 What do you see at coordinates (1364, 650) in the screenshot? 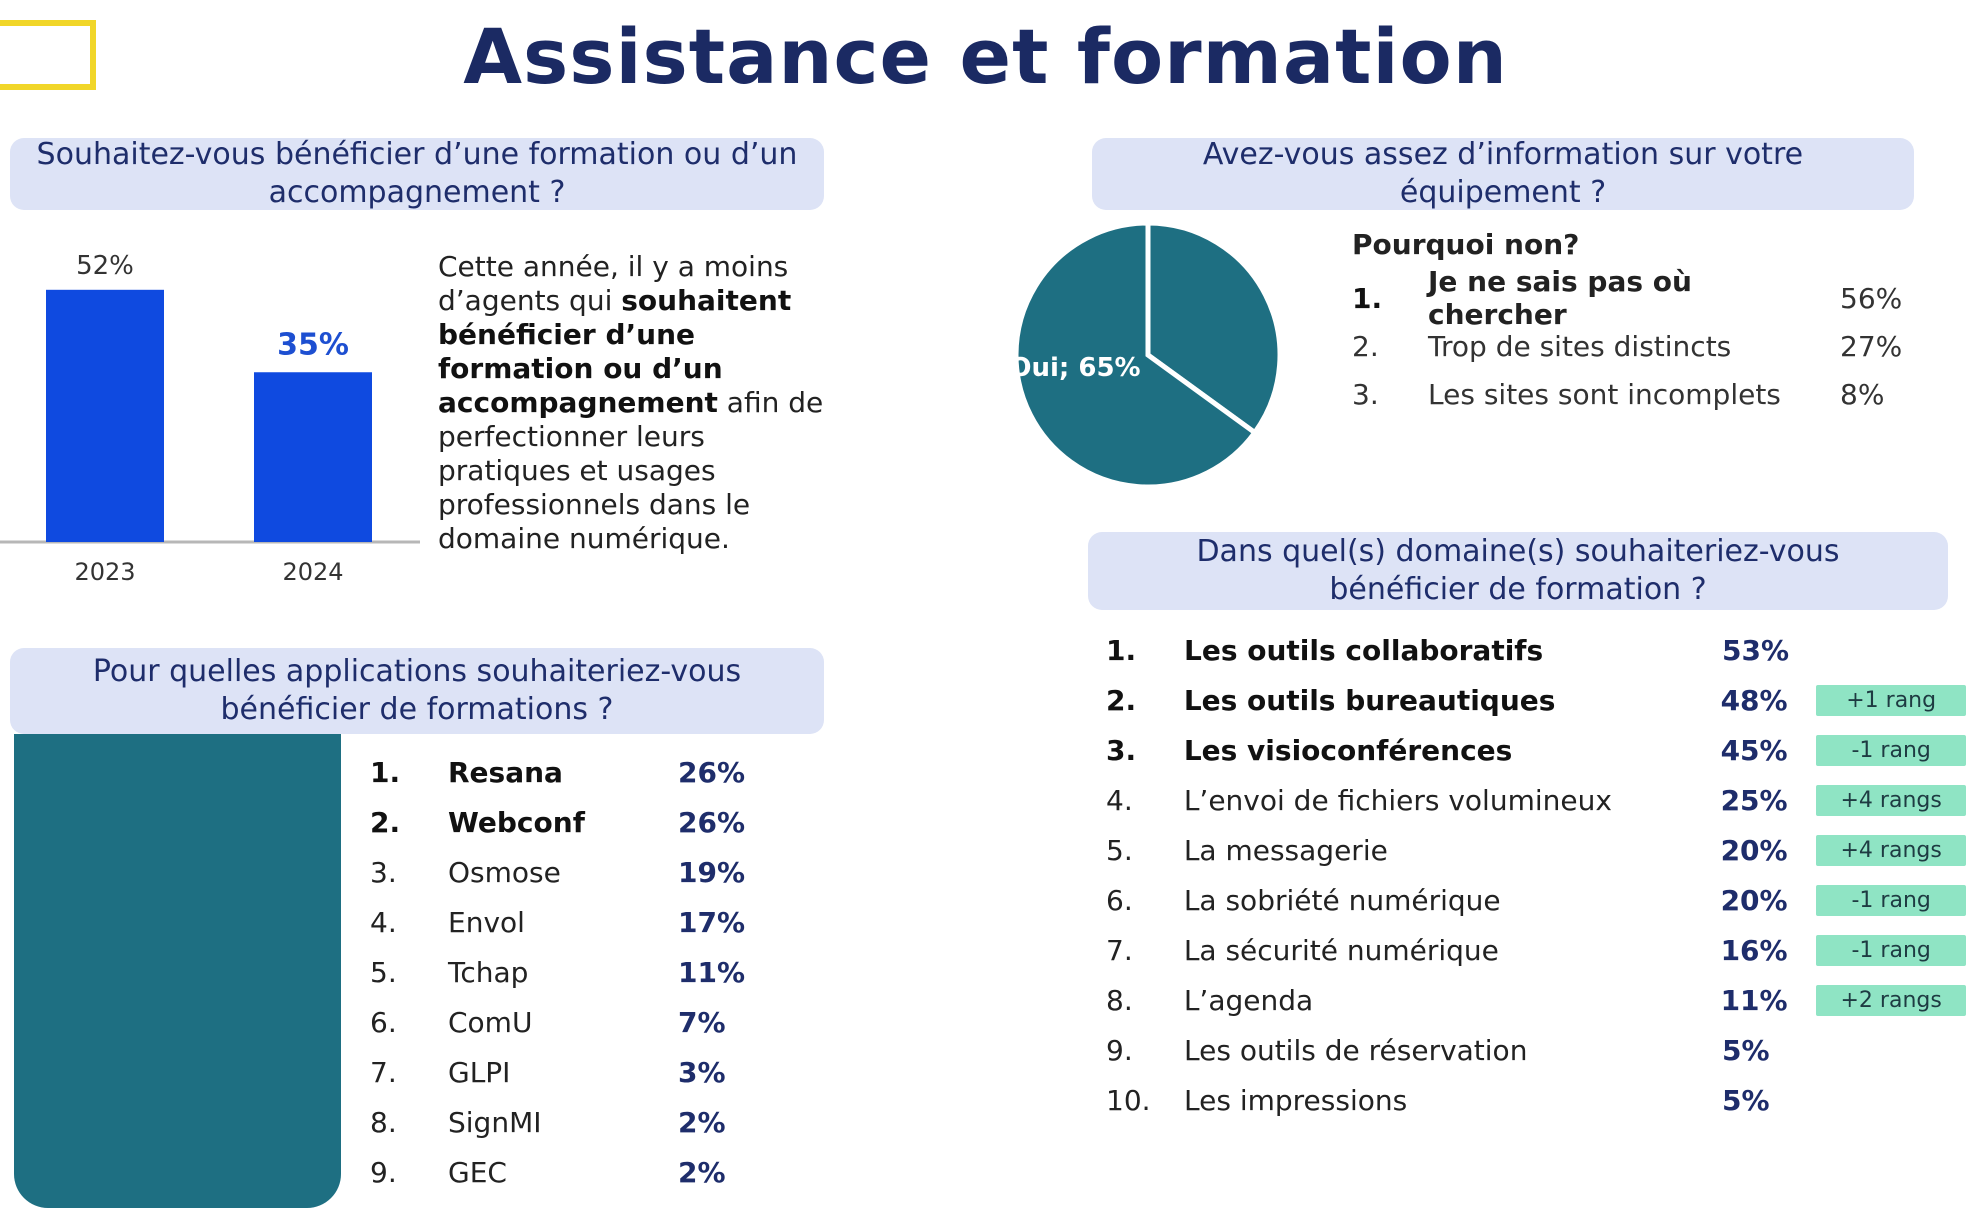
I see `item-label: Les outils collaboratifs` at bounding box center [1364, 650].